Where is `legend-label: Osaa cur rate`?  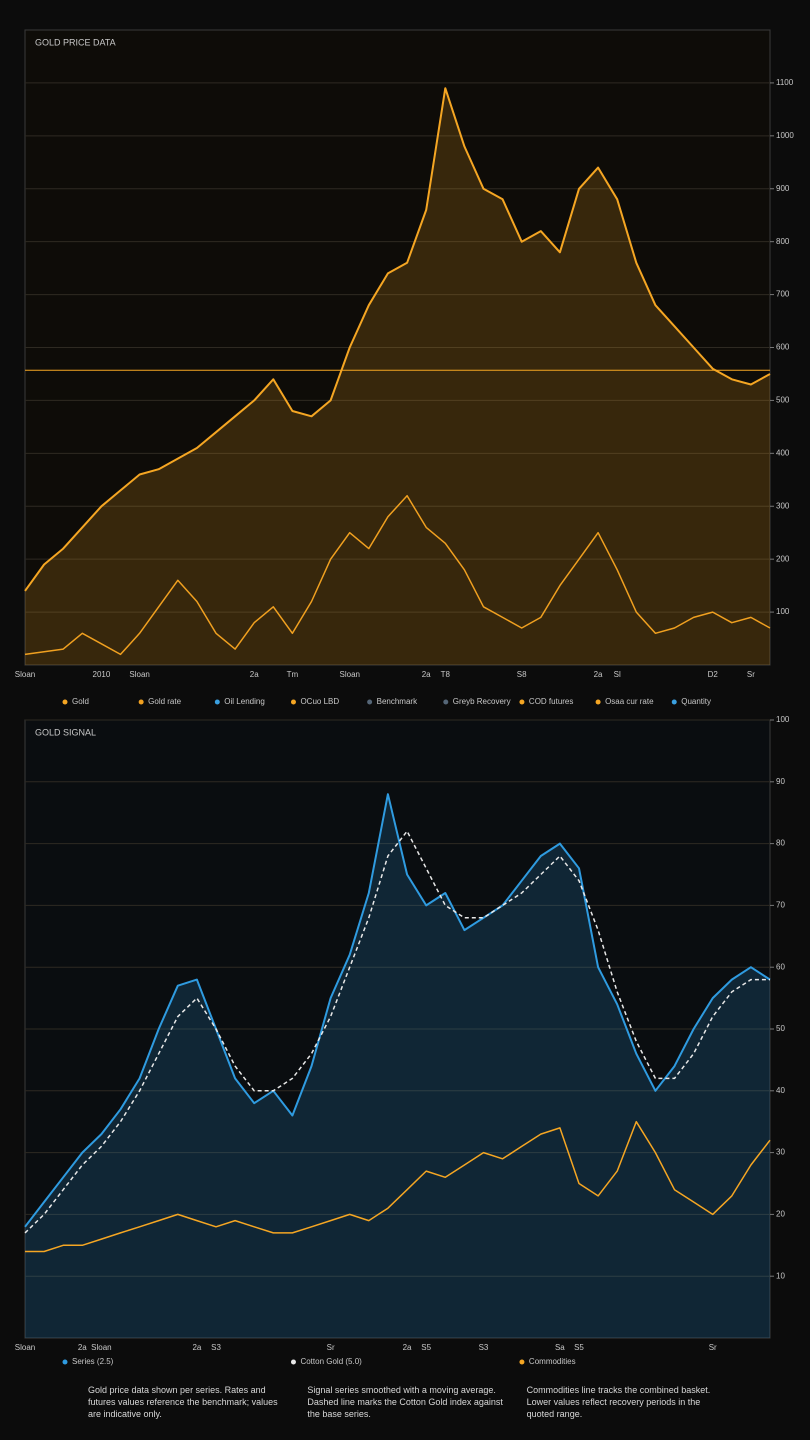 legend-label: Osaa cur rate is located at coordinates (629, 701).